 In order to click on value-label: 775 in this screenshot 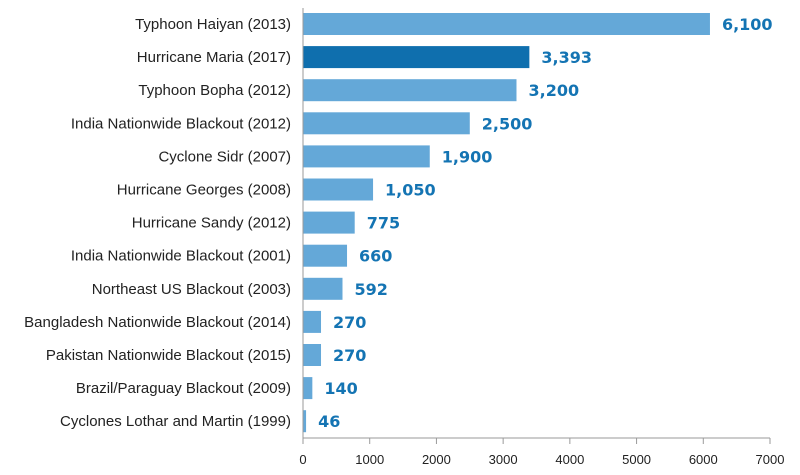, I will do `click(383, 223)`.